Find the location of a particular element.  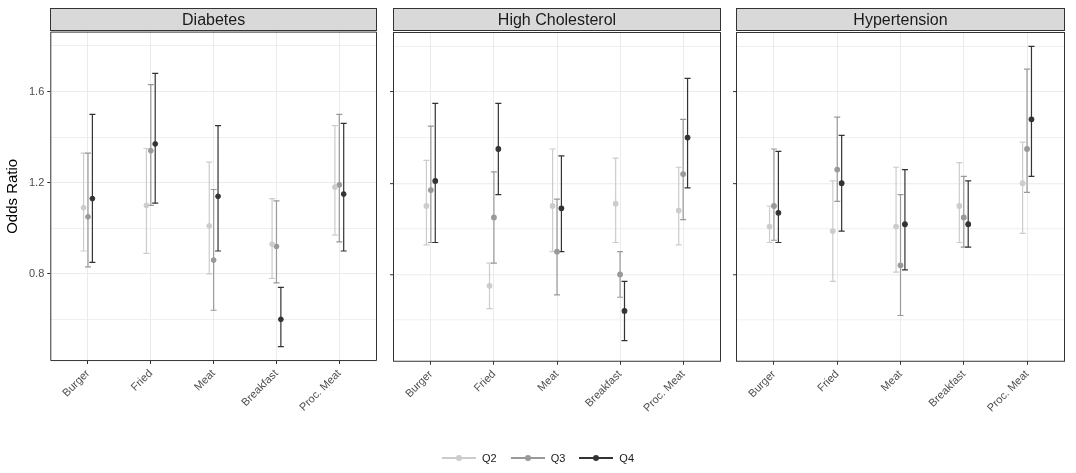

y-tick-label: 0.8 is located at coordinates (36, 273).